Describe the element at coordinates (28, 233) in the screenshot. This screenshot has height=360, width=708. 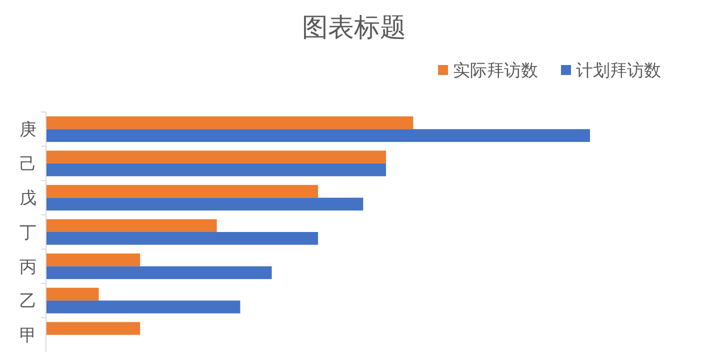
I see `y-tick-label: 丁` at that location.